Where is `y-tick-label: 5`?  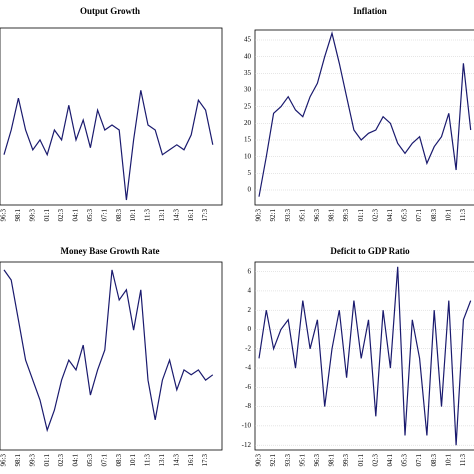
y-tick-label: 5 is located at coordinates (250, 173).